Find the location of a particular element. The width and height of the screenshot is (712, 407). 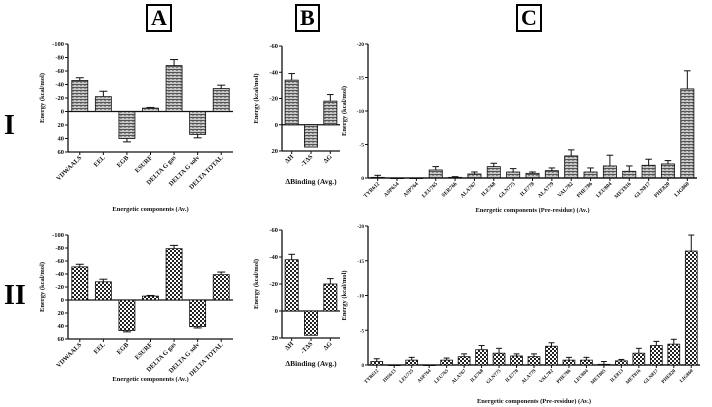

x-tick-label: HIS613 is located at coordinates (390, 376).